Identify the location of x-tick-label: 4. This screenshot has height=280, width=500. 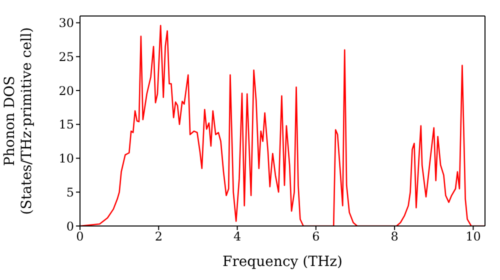
(237, 237).